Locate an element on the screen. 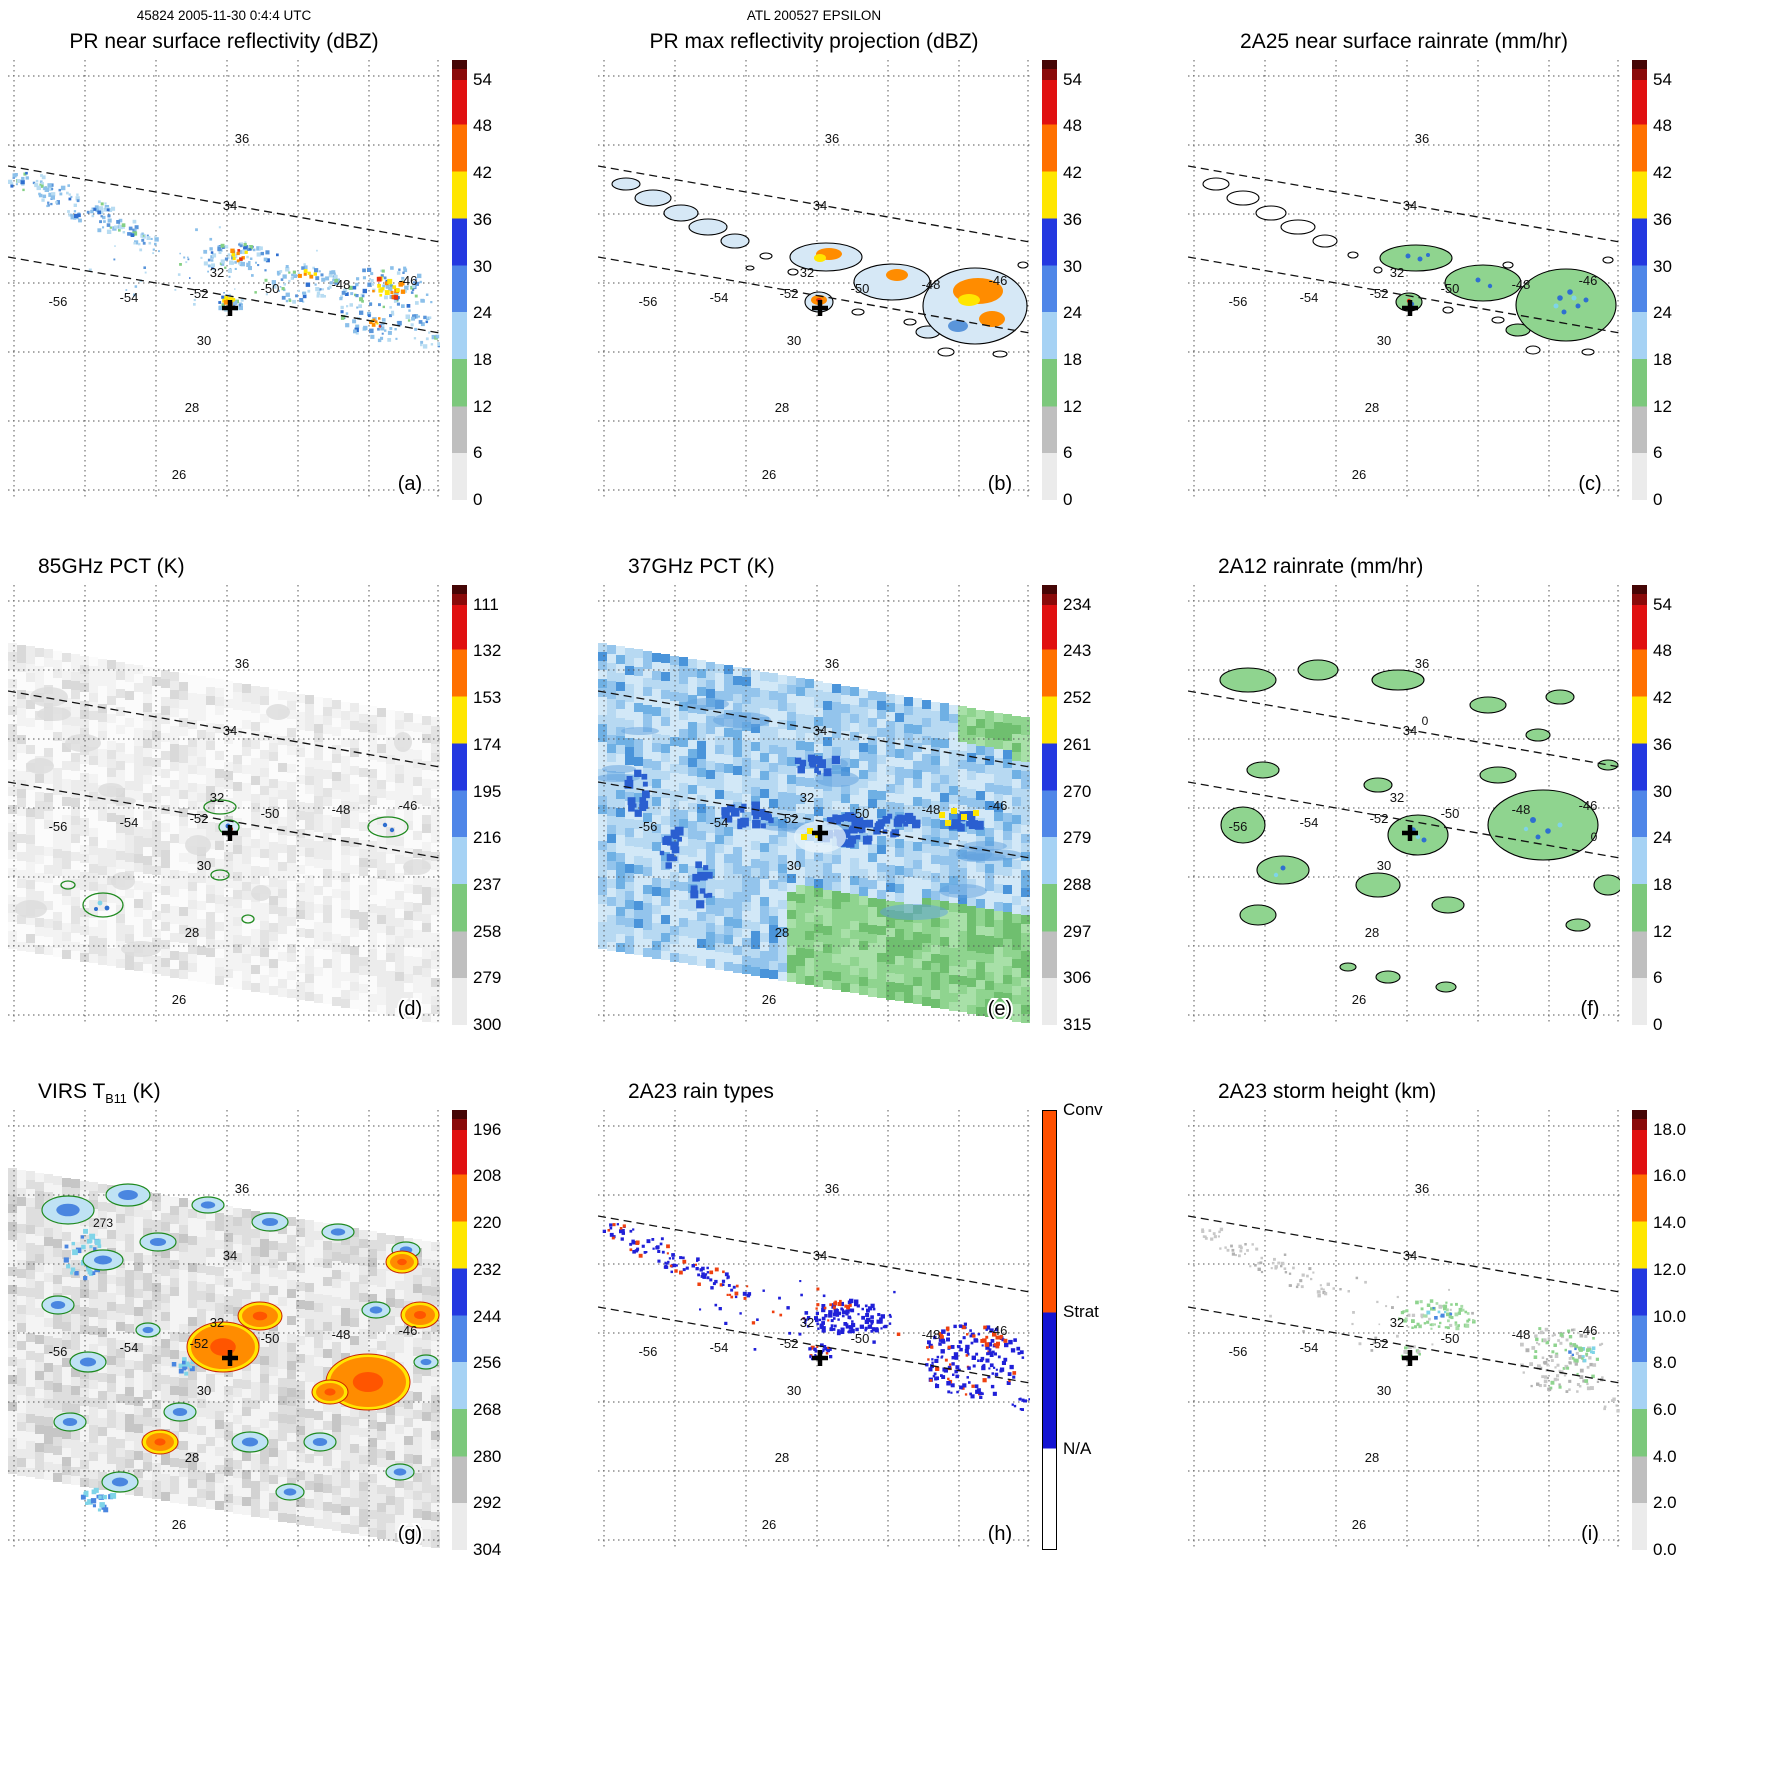 This screenshot has width=1771, height=1771. colorbar-tick: 306 is located at coordinates (1077, 978).